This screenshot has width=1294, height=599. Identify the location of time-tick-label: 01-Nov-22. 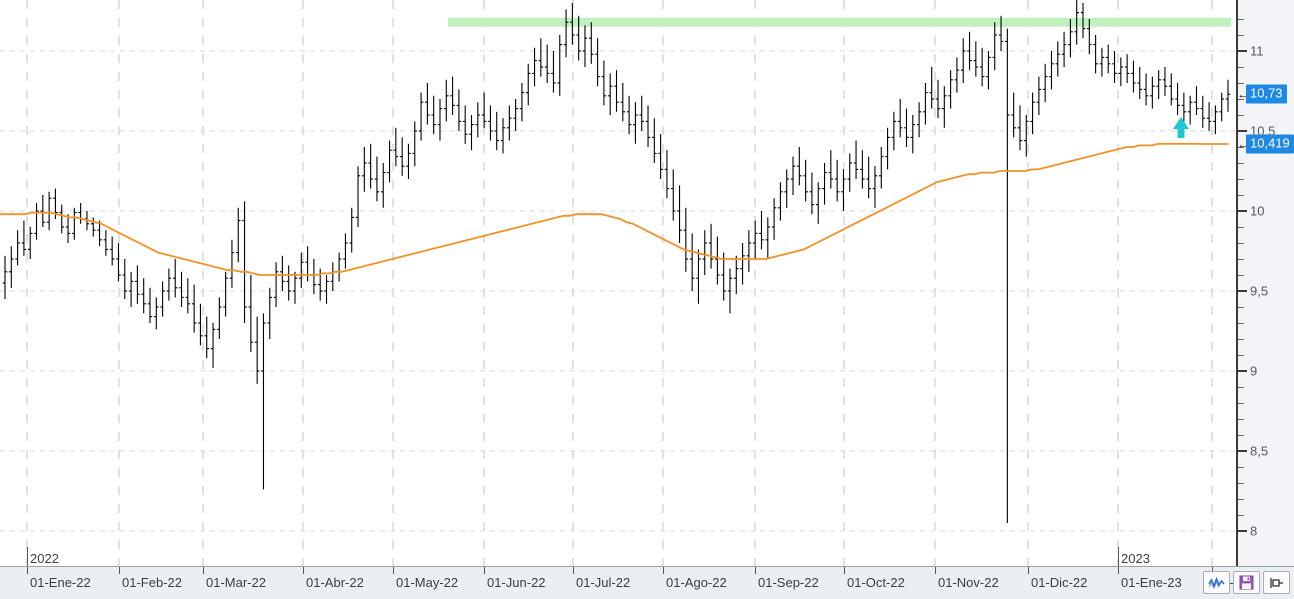
(968, 582).